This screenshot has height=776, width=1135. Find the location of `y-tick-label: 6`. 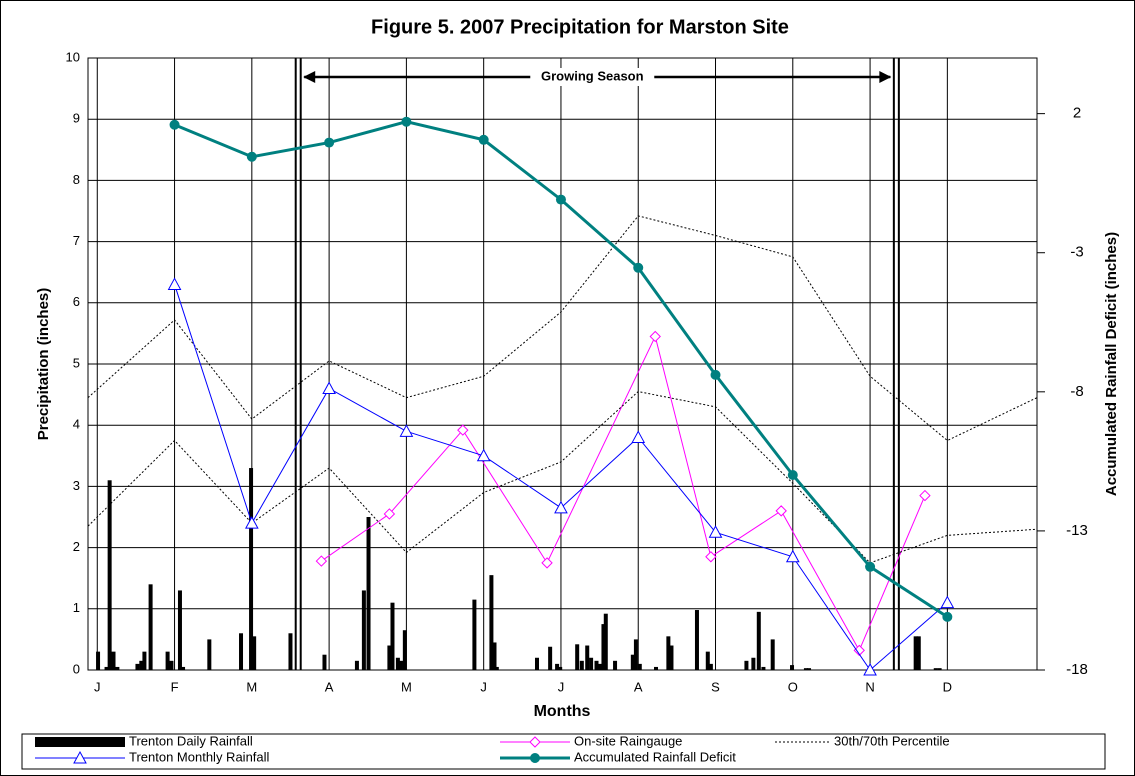

y-tick-label: 6 is located at coordinates (76, 301).